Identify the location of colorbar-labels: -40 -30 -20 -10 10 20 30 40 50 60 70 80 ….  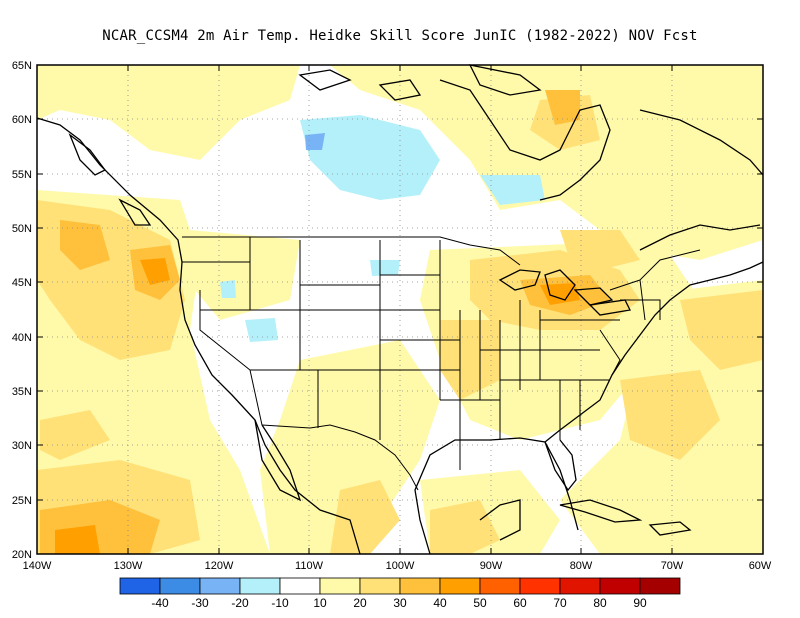
(399, 603).